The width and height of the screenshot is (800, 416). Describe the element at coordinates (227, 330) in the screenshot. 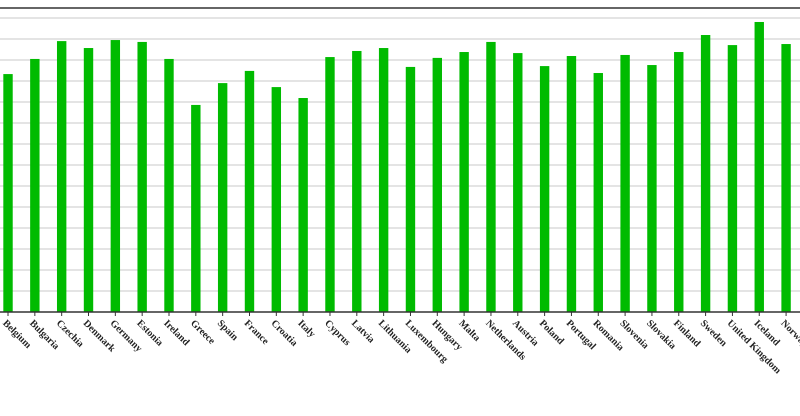

I see `x-tick-label: Spain` at that location.